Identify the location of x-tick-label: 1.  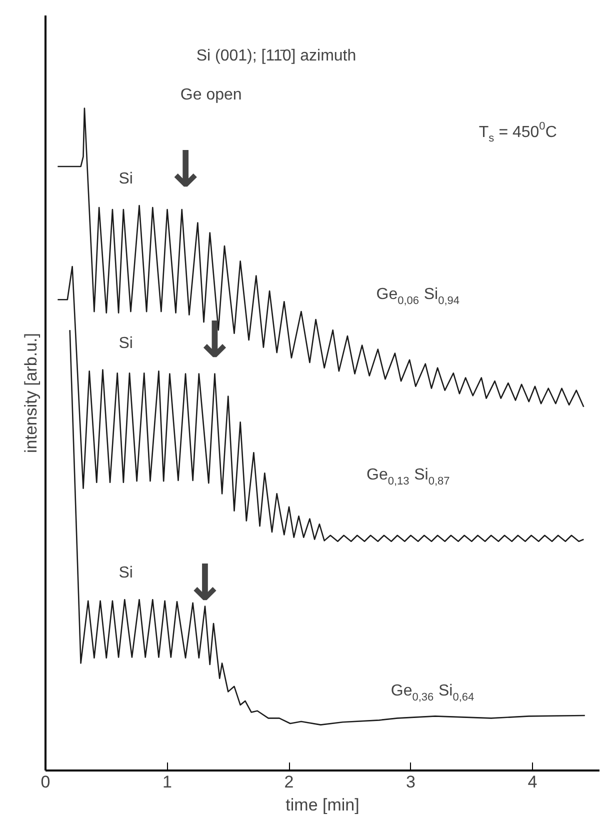
(167, 782).